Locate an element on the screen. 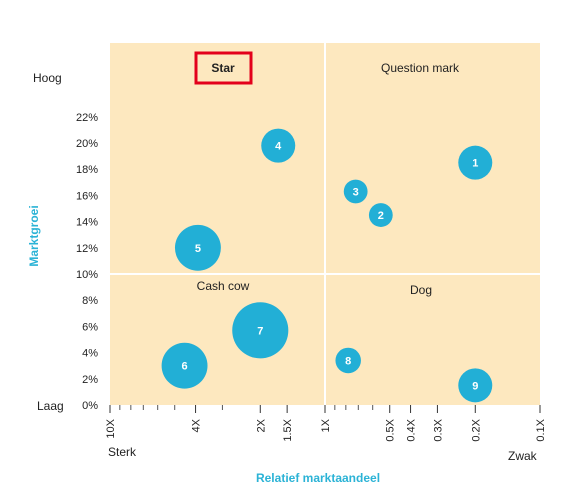 The width and height of the screenshot is (572, 492). quadrant-highlight-box is located at coordinates (223, 68).